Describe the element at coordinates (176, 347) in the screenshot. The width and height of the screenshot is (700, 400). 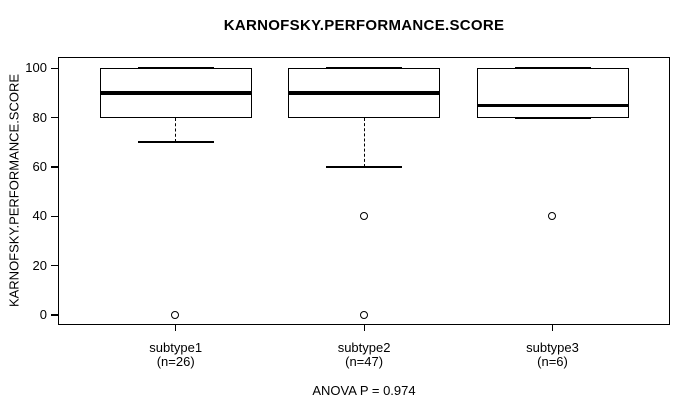
I see `group-name: subtype1` at that location.